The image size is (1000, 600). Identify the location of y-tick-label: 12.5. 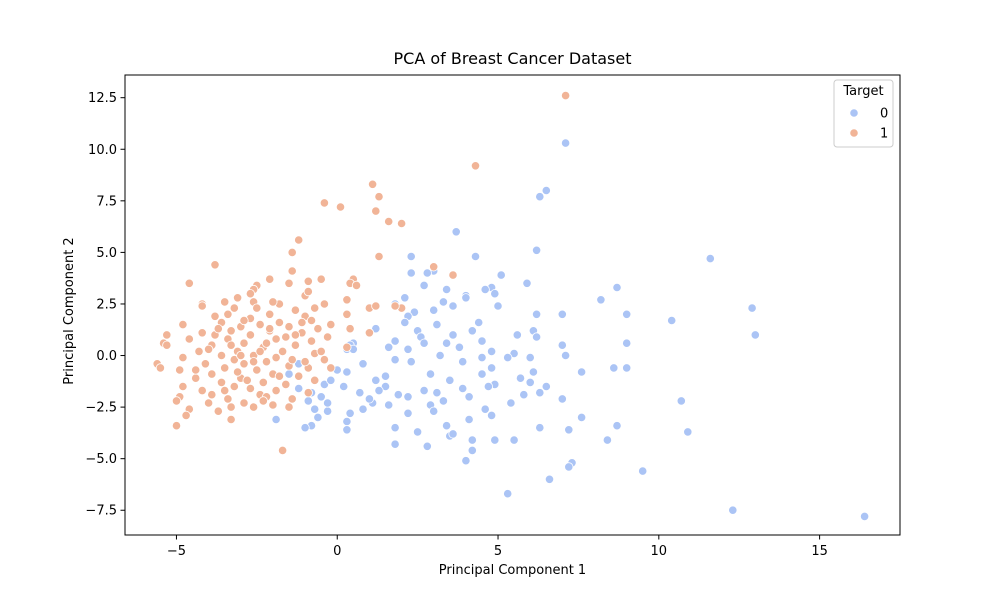
(102, 98).